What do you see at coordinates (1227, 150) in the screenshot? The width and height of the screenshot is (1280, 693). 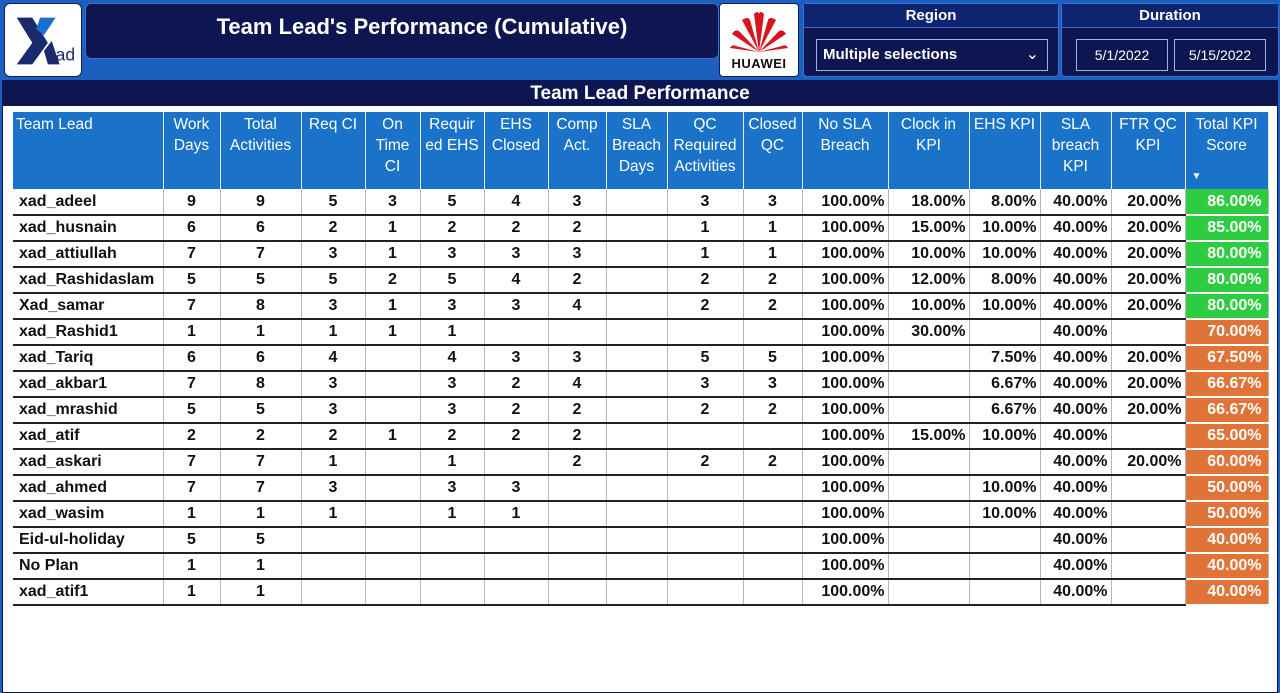 I see `column-header-sorted: Total KPI Score ▼` at bounding box center [1227, 150].